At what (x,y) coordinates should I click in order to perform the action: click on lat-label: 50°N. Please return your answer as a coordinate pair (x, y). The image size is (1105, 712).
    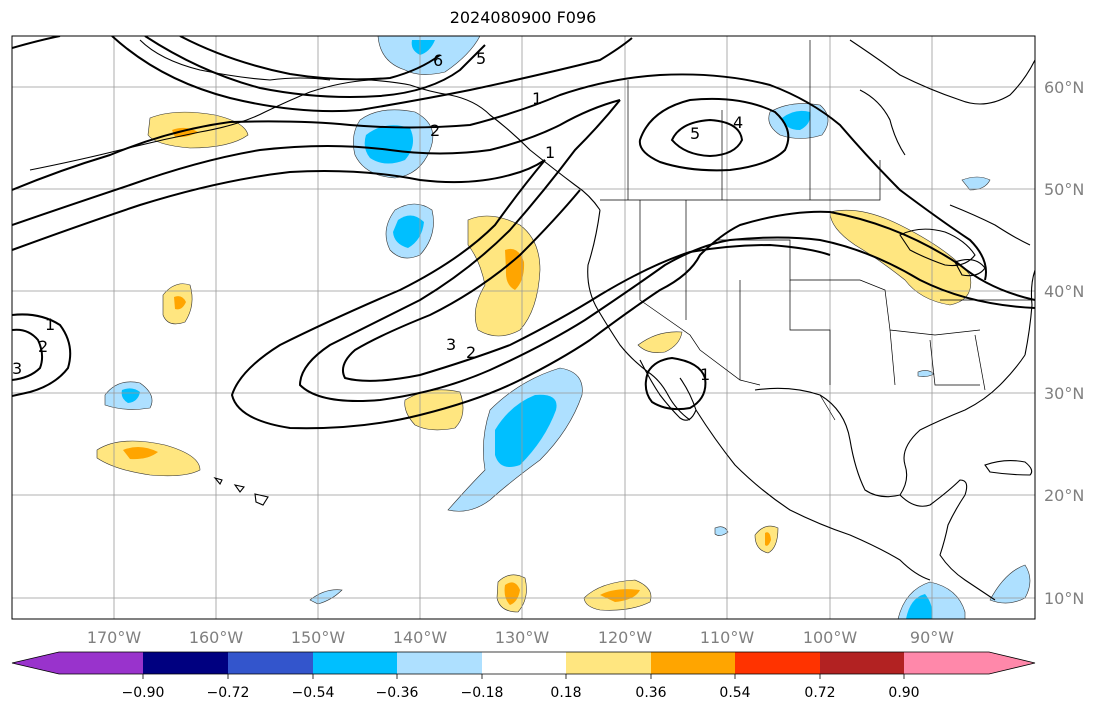
    Looking at the image, I should click on (1064, 189).